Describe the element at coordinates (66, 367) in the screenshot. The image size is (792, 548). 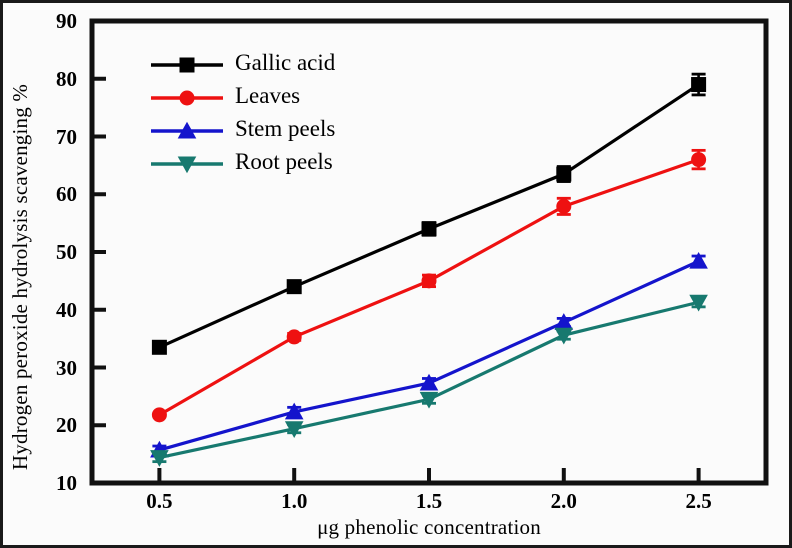
I see `y-tick-label: 30` at that location.